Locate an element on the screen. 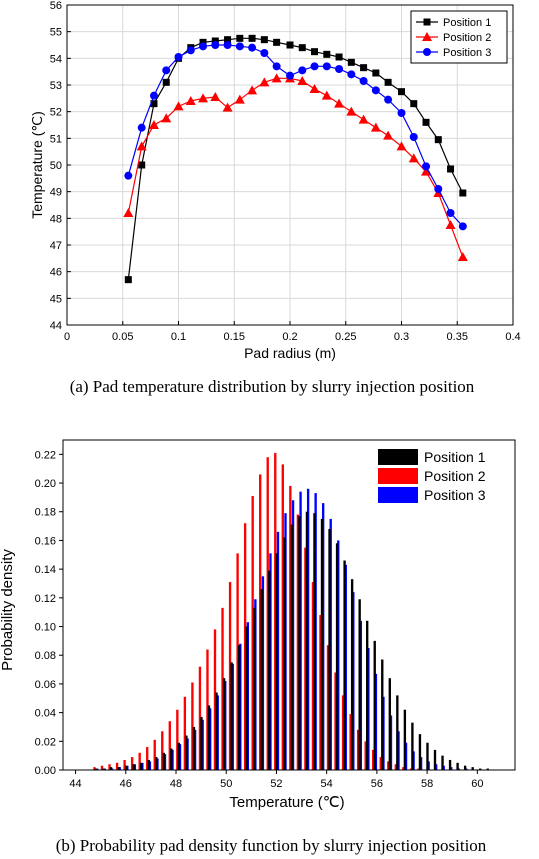 Image resolution: width=539 pixels, height=859 pixels. chart-b-x-tick-label: 48 is located at coordinates (176, 784).